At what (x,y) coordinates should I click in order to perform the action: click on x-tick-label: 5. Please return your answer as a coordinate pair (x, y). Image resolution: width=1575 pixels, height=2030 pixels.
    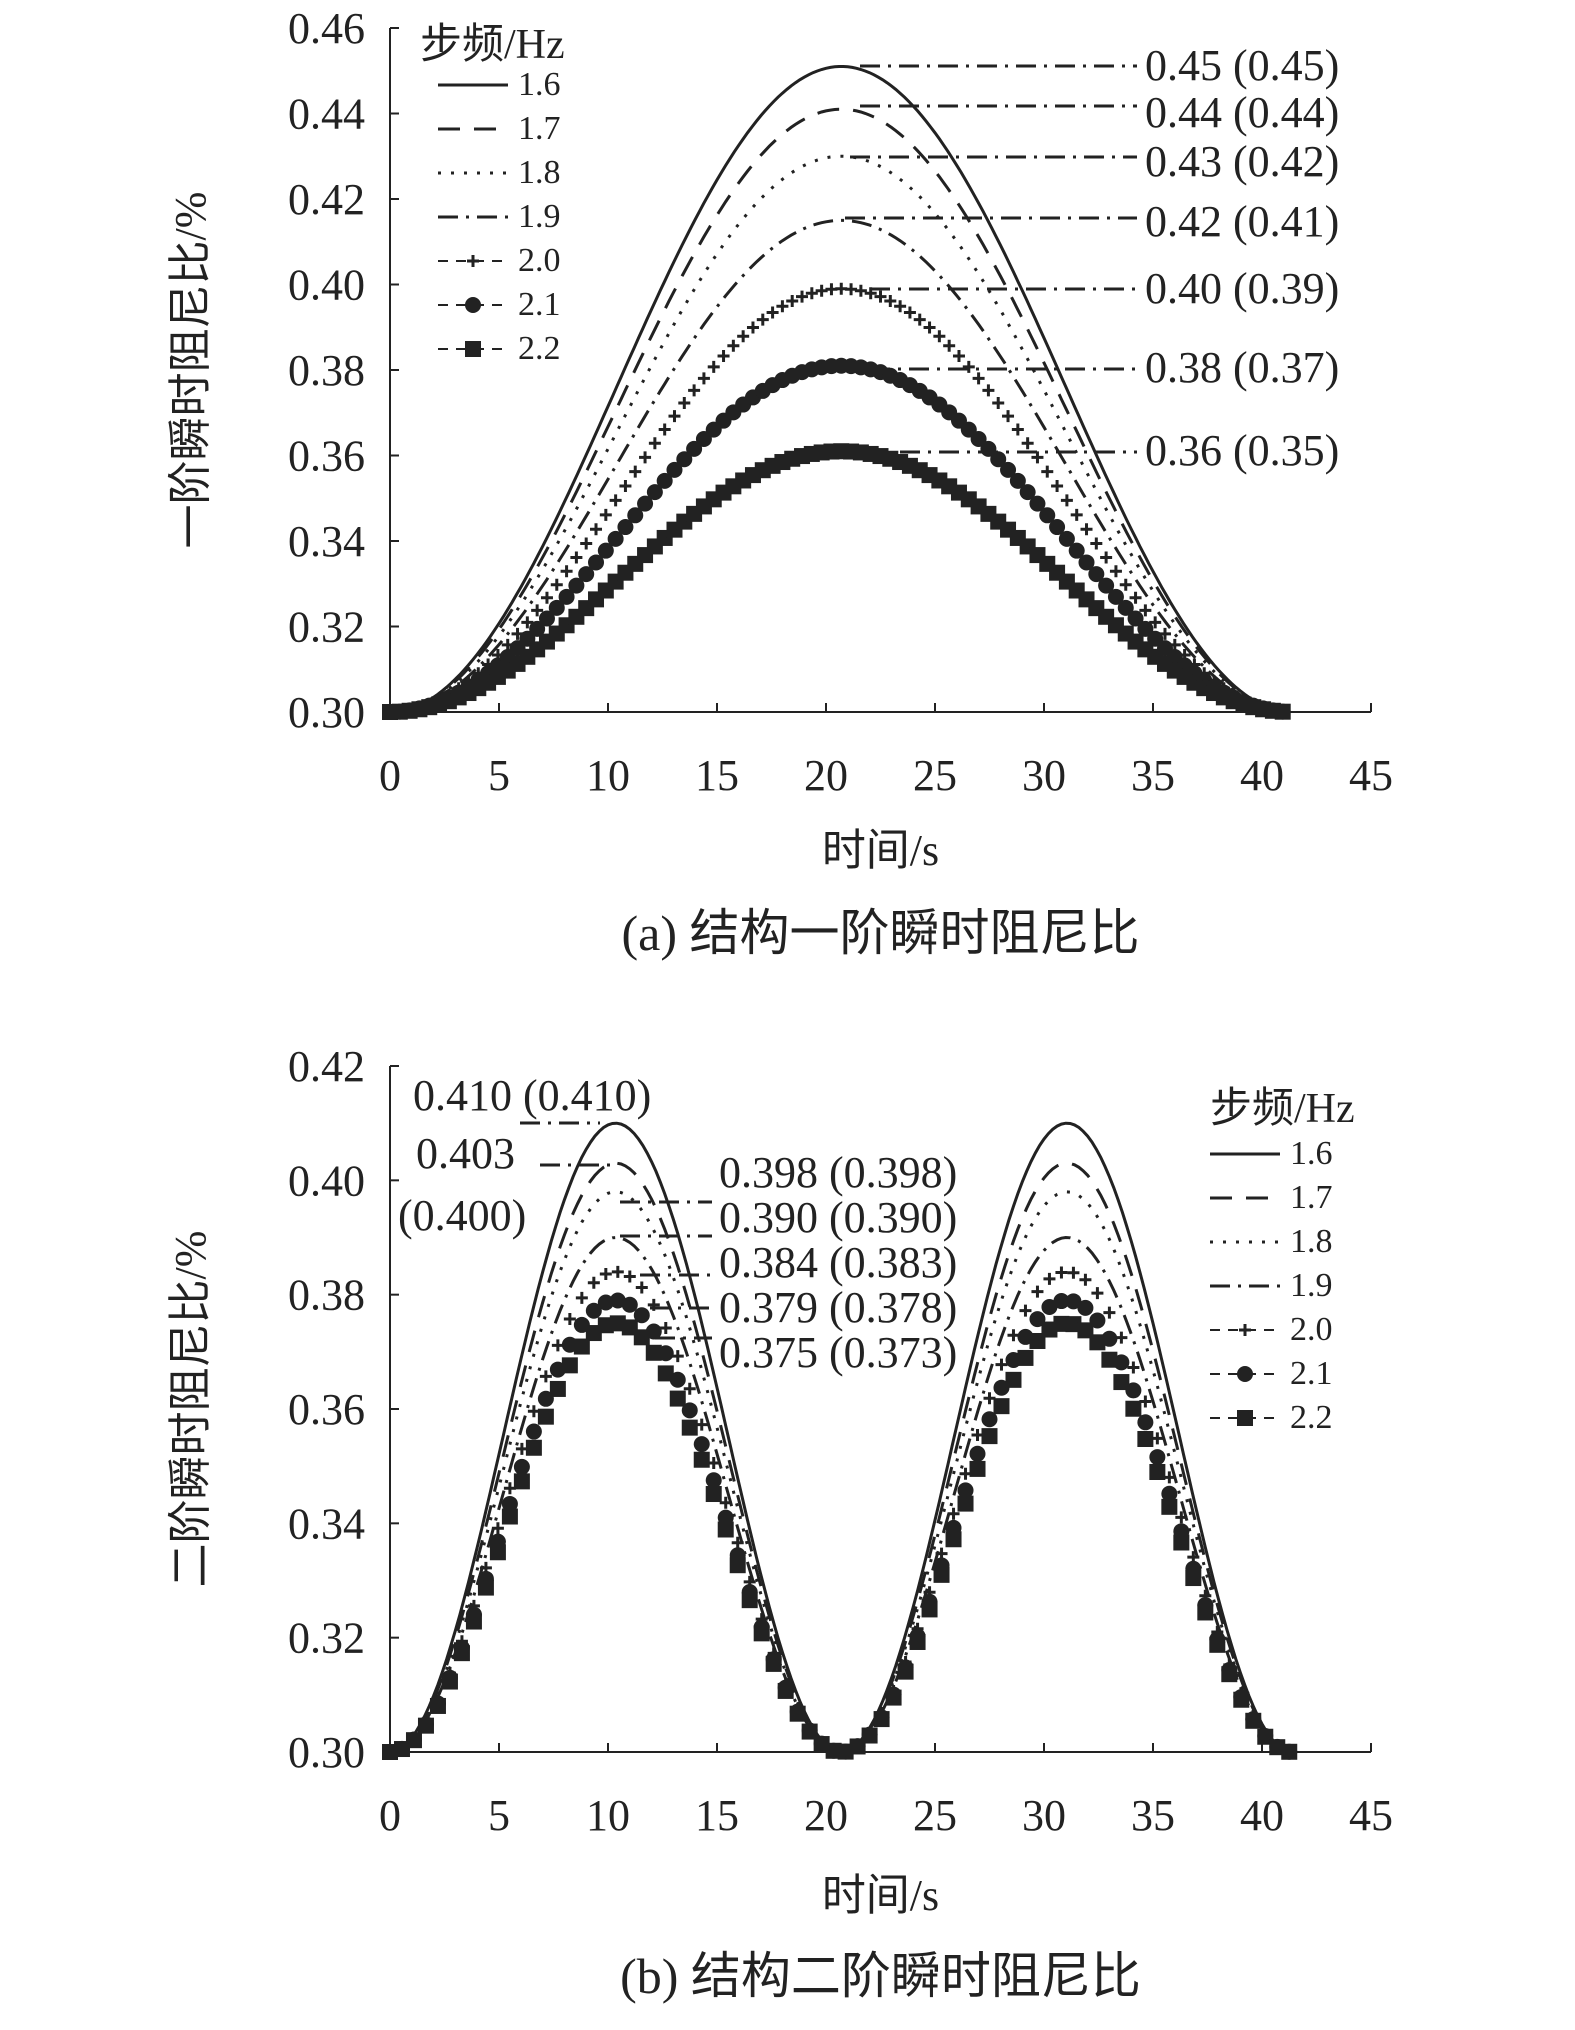
    Looking at the image, I should click on (499, 1815).